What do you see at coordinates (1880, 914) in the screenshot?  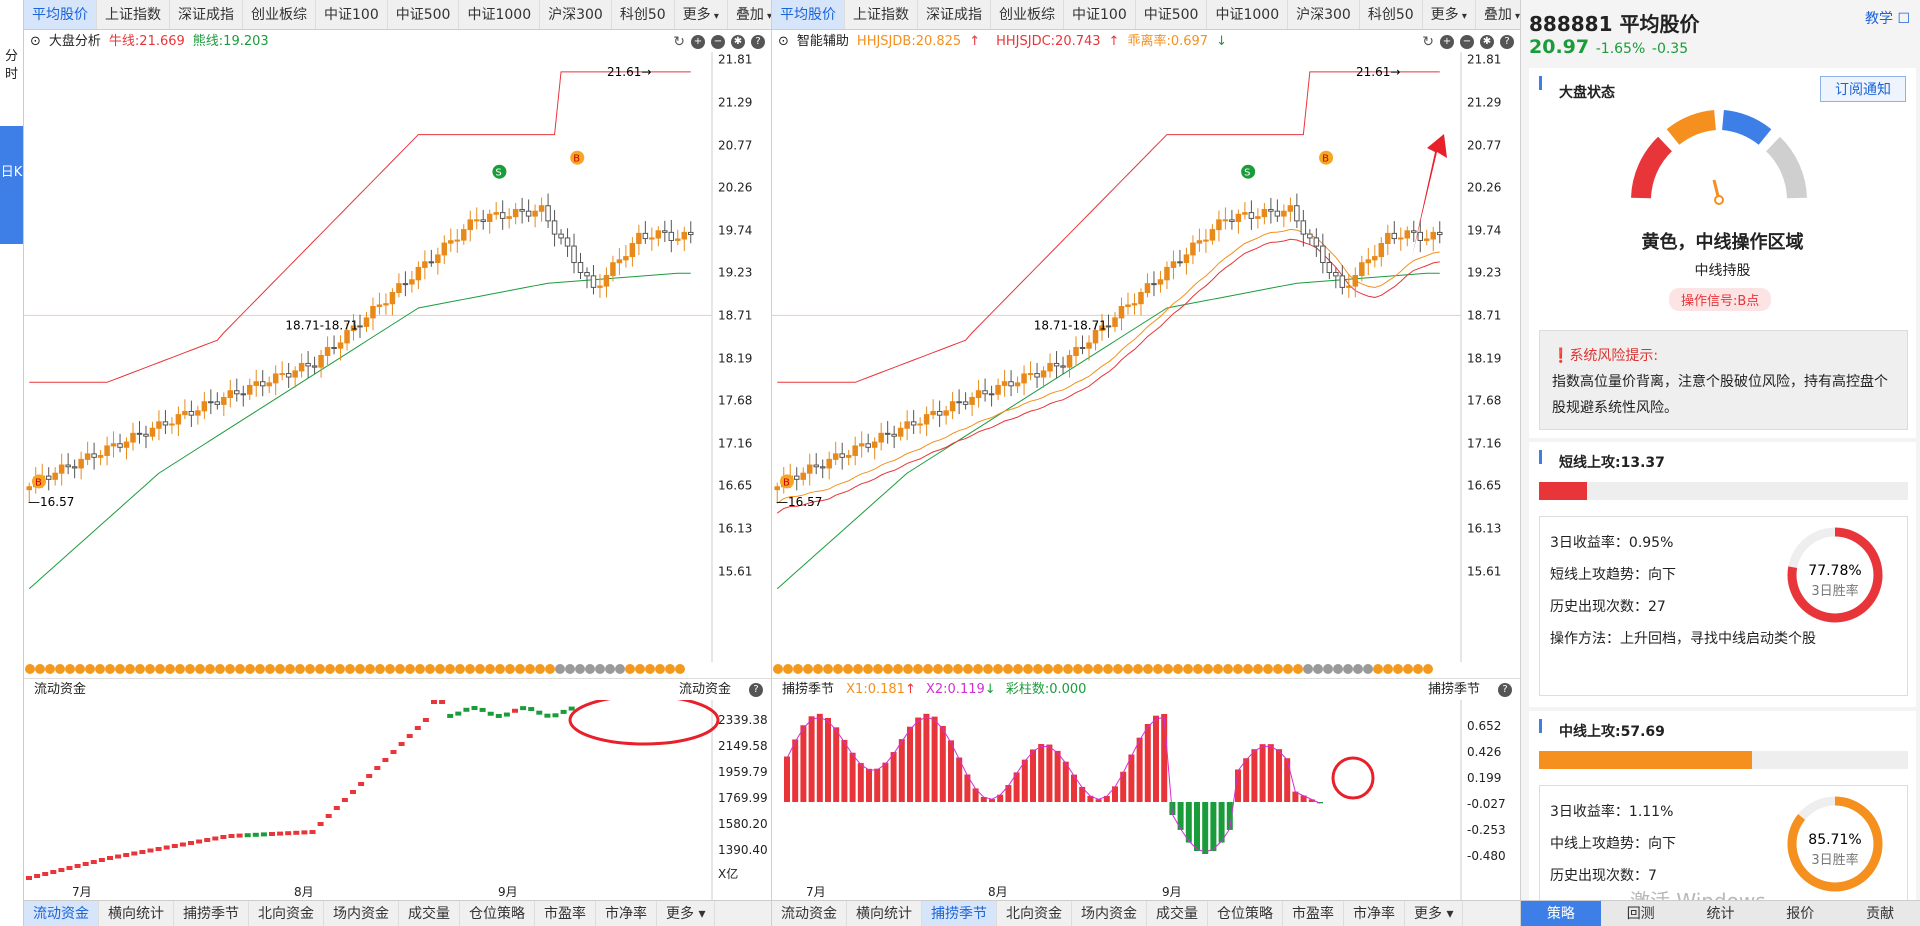 I see `tab-4: 贡献` at bounding box center [1880, 914].